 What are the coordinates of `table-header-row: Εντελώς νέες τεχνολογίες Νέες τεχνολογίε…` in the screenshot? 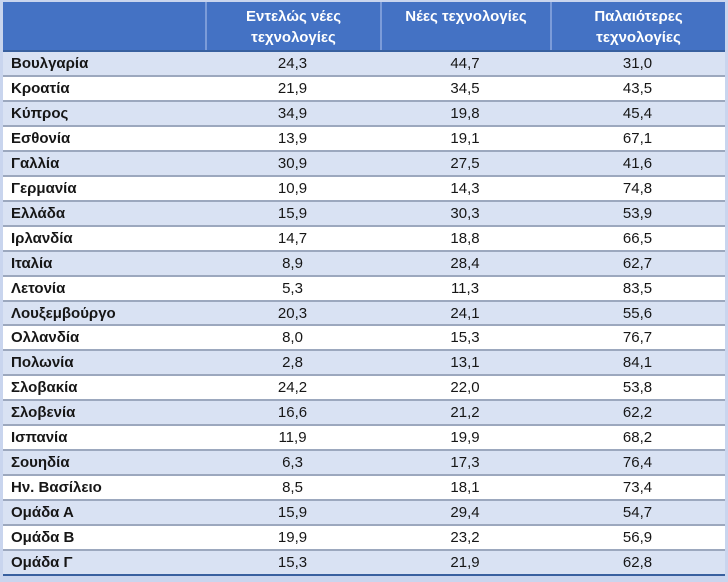 It's located at (364, 27).